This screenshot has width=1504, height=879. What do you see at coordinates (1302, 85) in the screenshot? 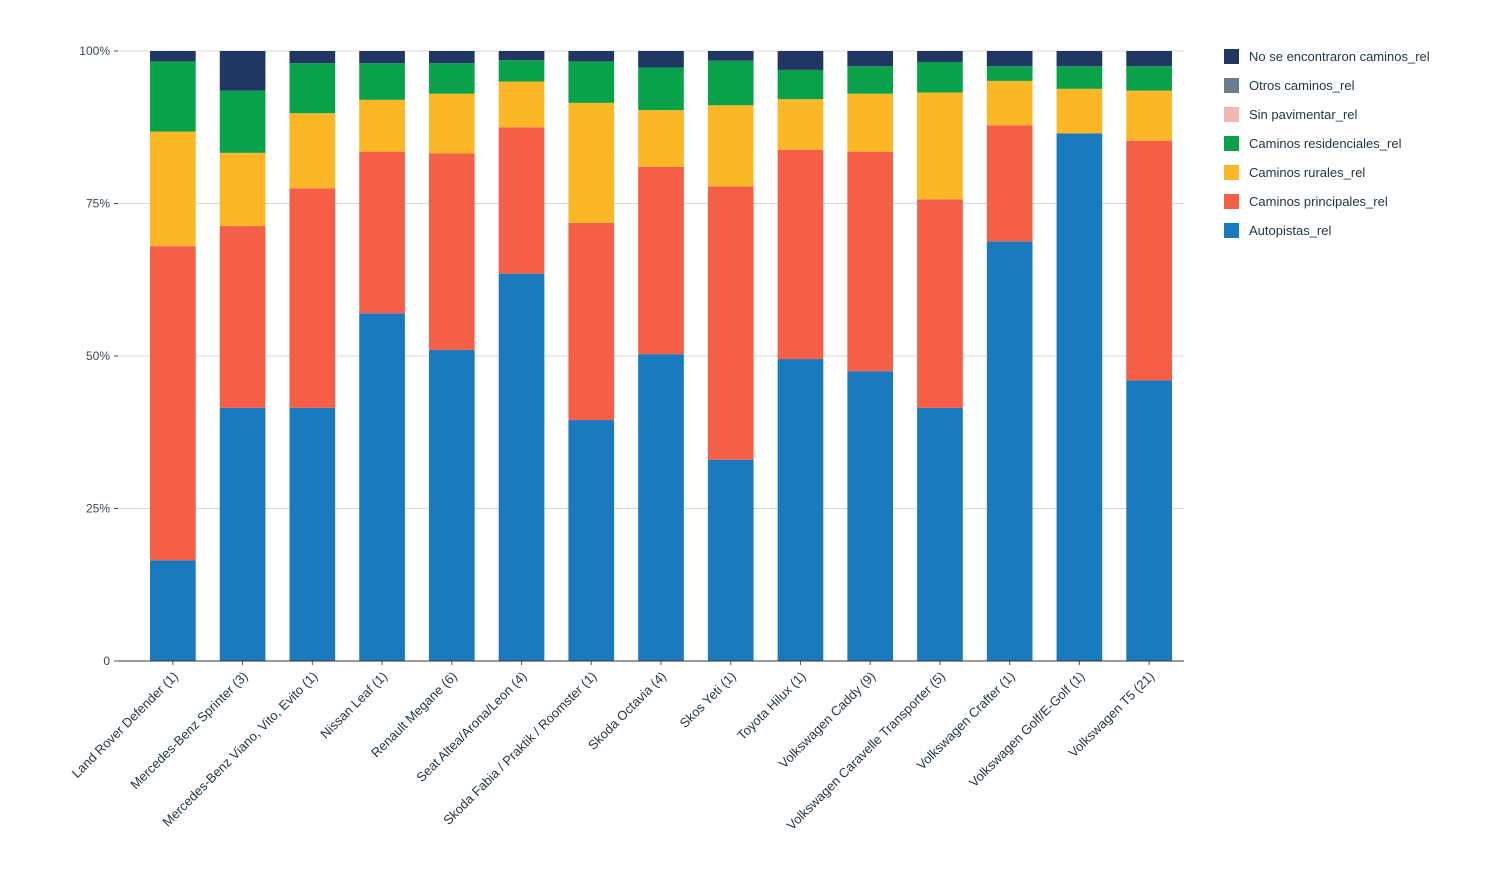
I see `legend-label: Otros caminos_rel` at bounding box center [1302, 85].